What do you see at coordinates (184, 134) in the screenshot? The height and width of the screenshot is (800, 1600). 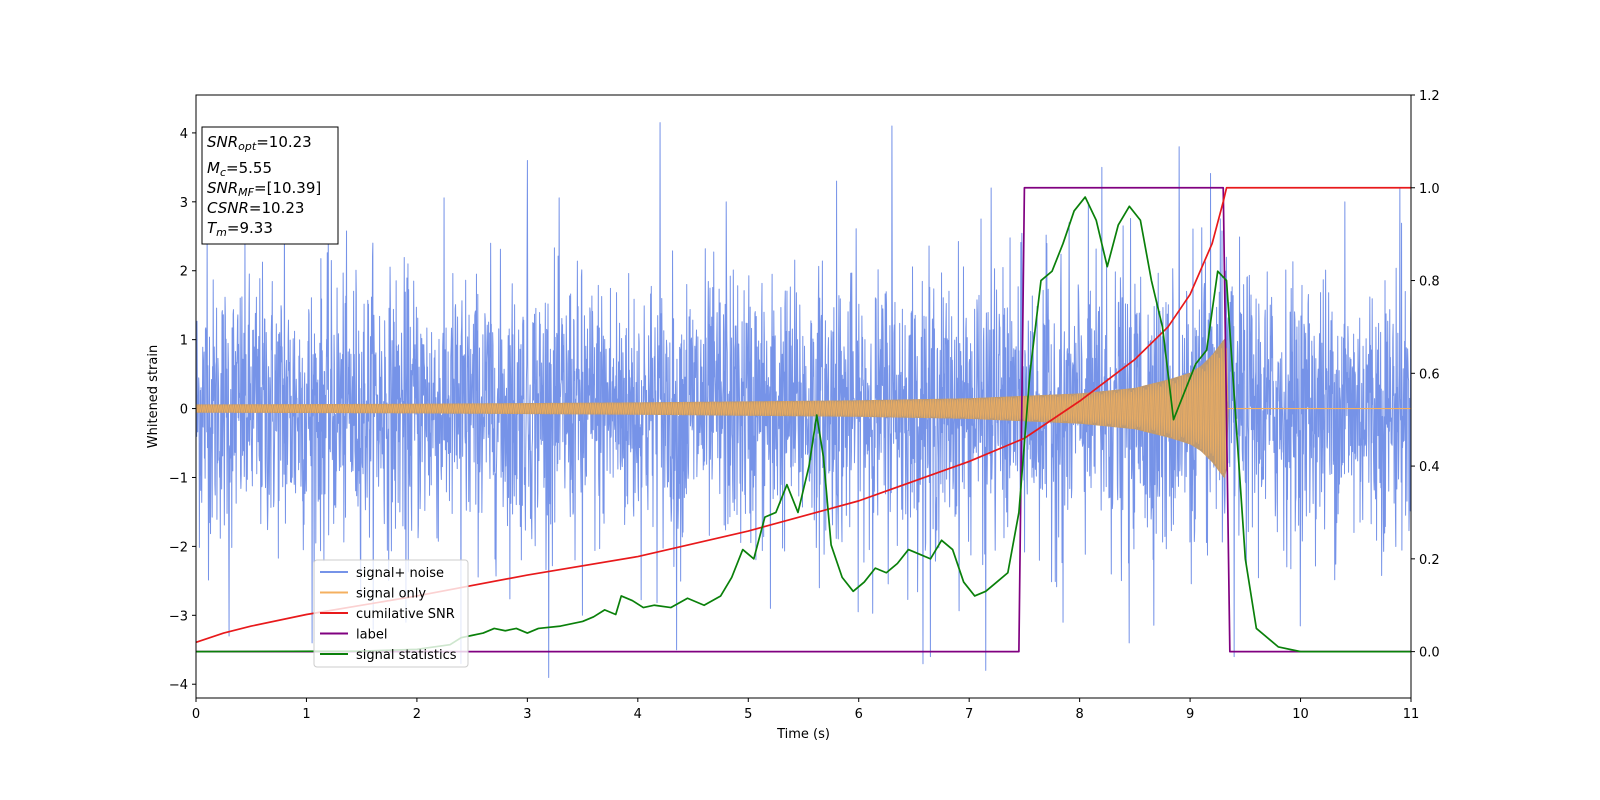 I see `y-tick-label: 4` at bounding box center [184, 134].